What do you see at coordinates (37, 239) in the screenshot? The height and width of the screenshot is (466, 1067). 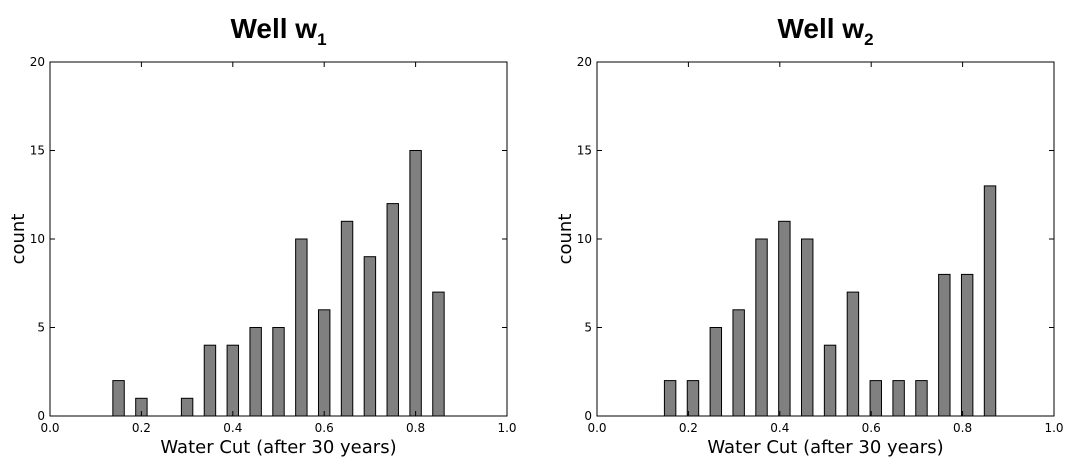 I see `chart1-ytick-label-3: 10` at bounding box center [37, 239].